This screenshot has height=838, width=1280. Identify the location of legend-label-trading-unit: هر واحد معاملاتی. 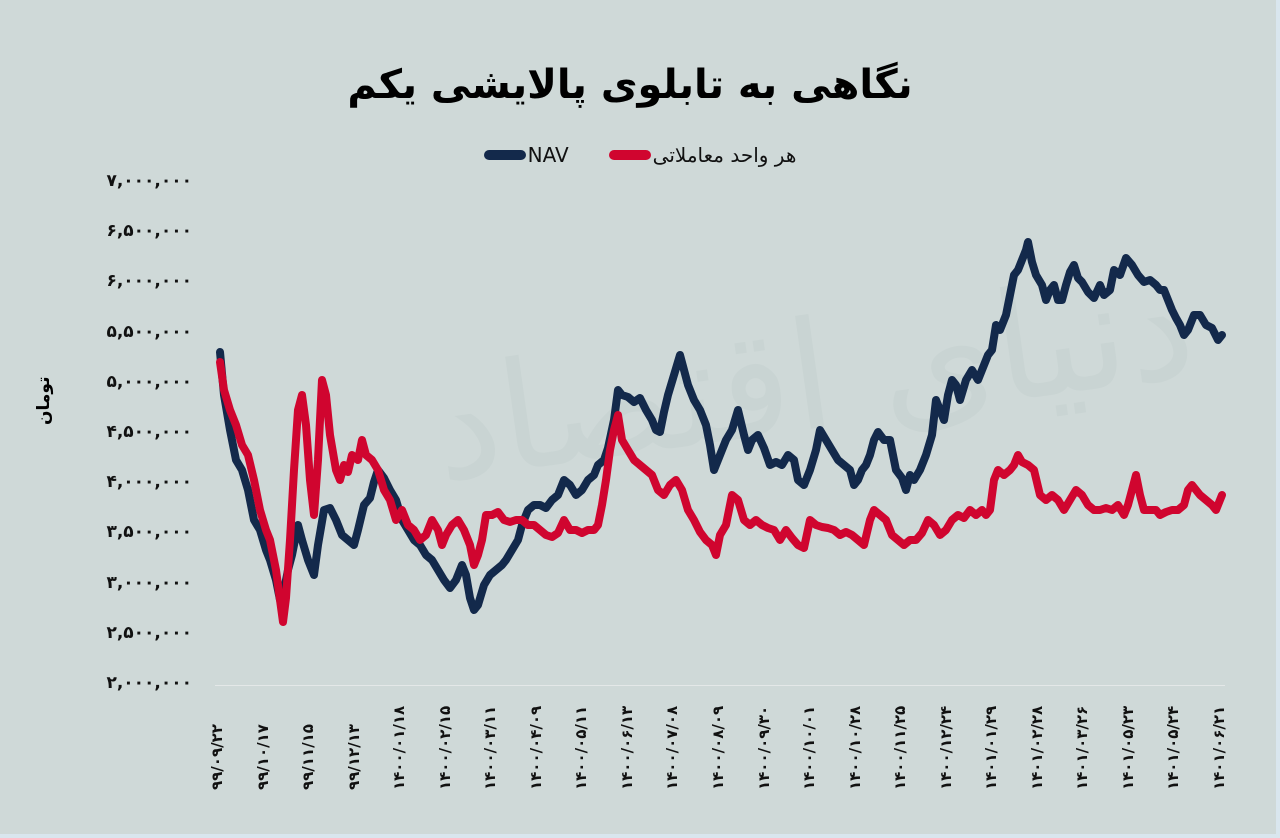
(724, 155).